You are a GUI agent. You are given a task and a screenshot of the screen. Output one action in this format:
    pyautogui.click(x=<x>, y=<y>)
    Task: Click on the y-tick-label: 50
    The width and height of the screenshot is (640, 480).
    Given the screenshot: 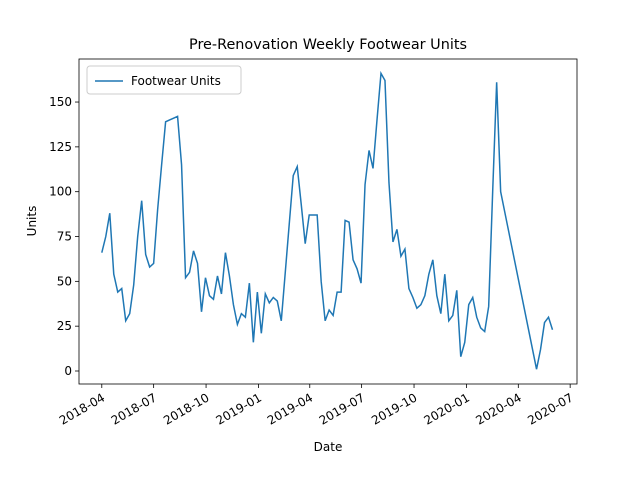 What is the action you would take?
    pyautogui.click(x=64, y=281)
    